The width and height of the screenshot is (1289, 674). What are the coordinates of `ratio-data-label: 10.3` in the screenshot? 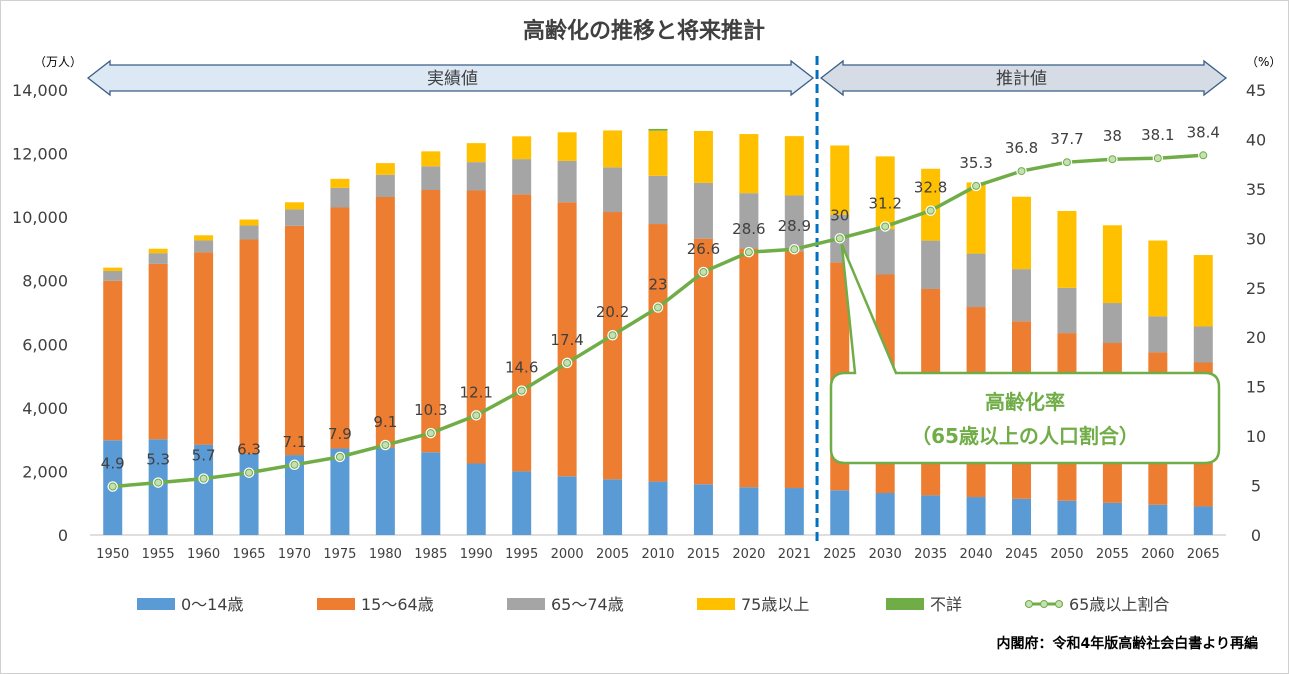 It's located at (430, 410).